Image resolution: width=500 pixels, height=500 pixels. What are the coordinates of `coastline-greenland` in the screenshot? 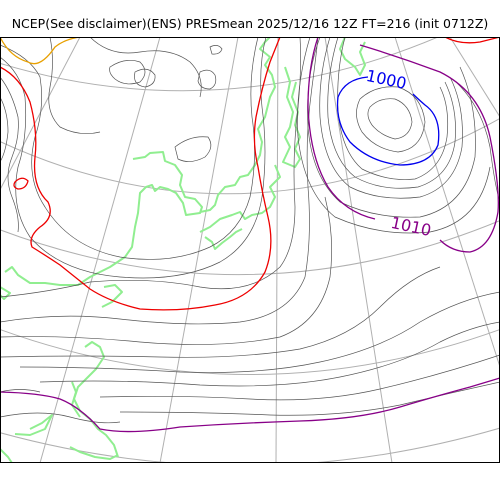 It's located at (103, 218).